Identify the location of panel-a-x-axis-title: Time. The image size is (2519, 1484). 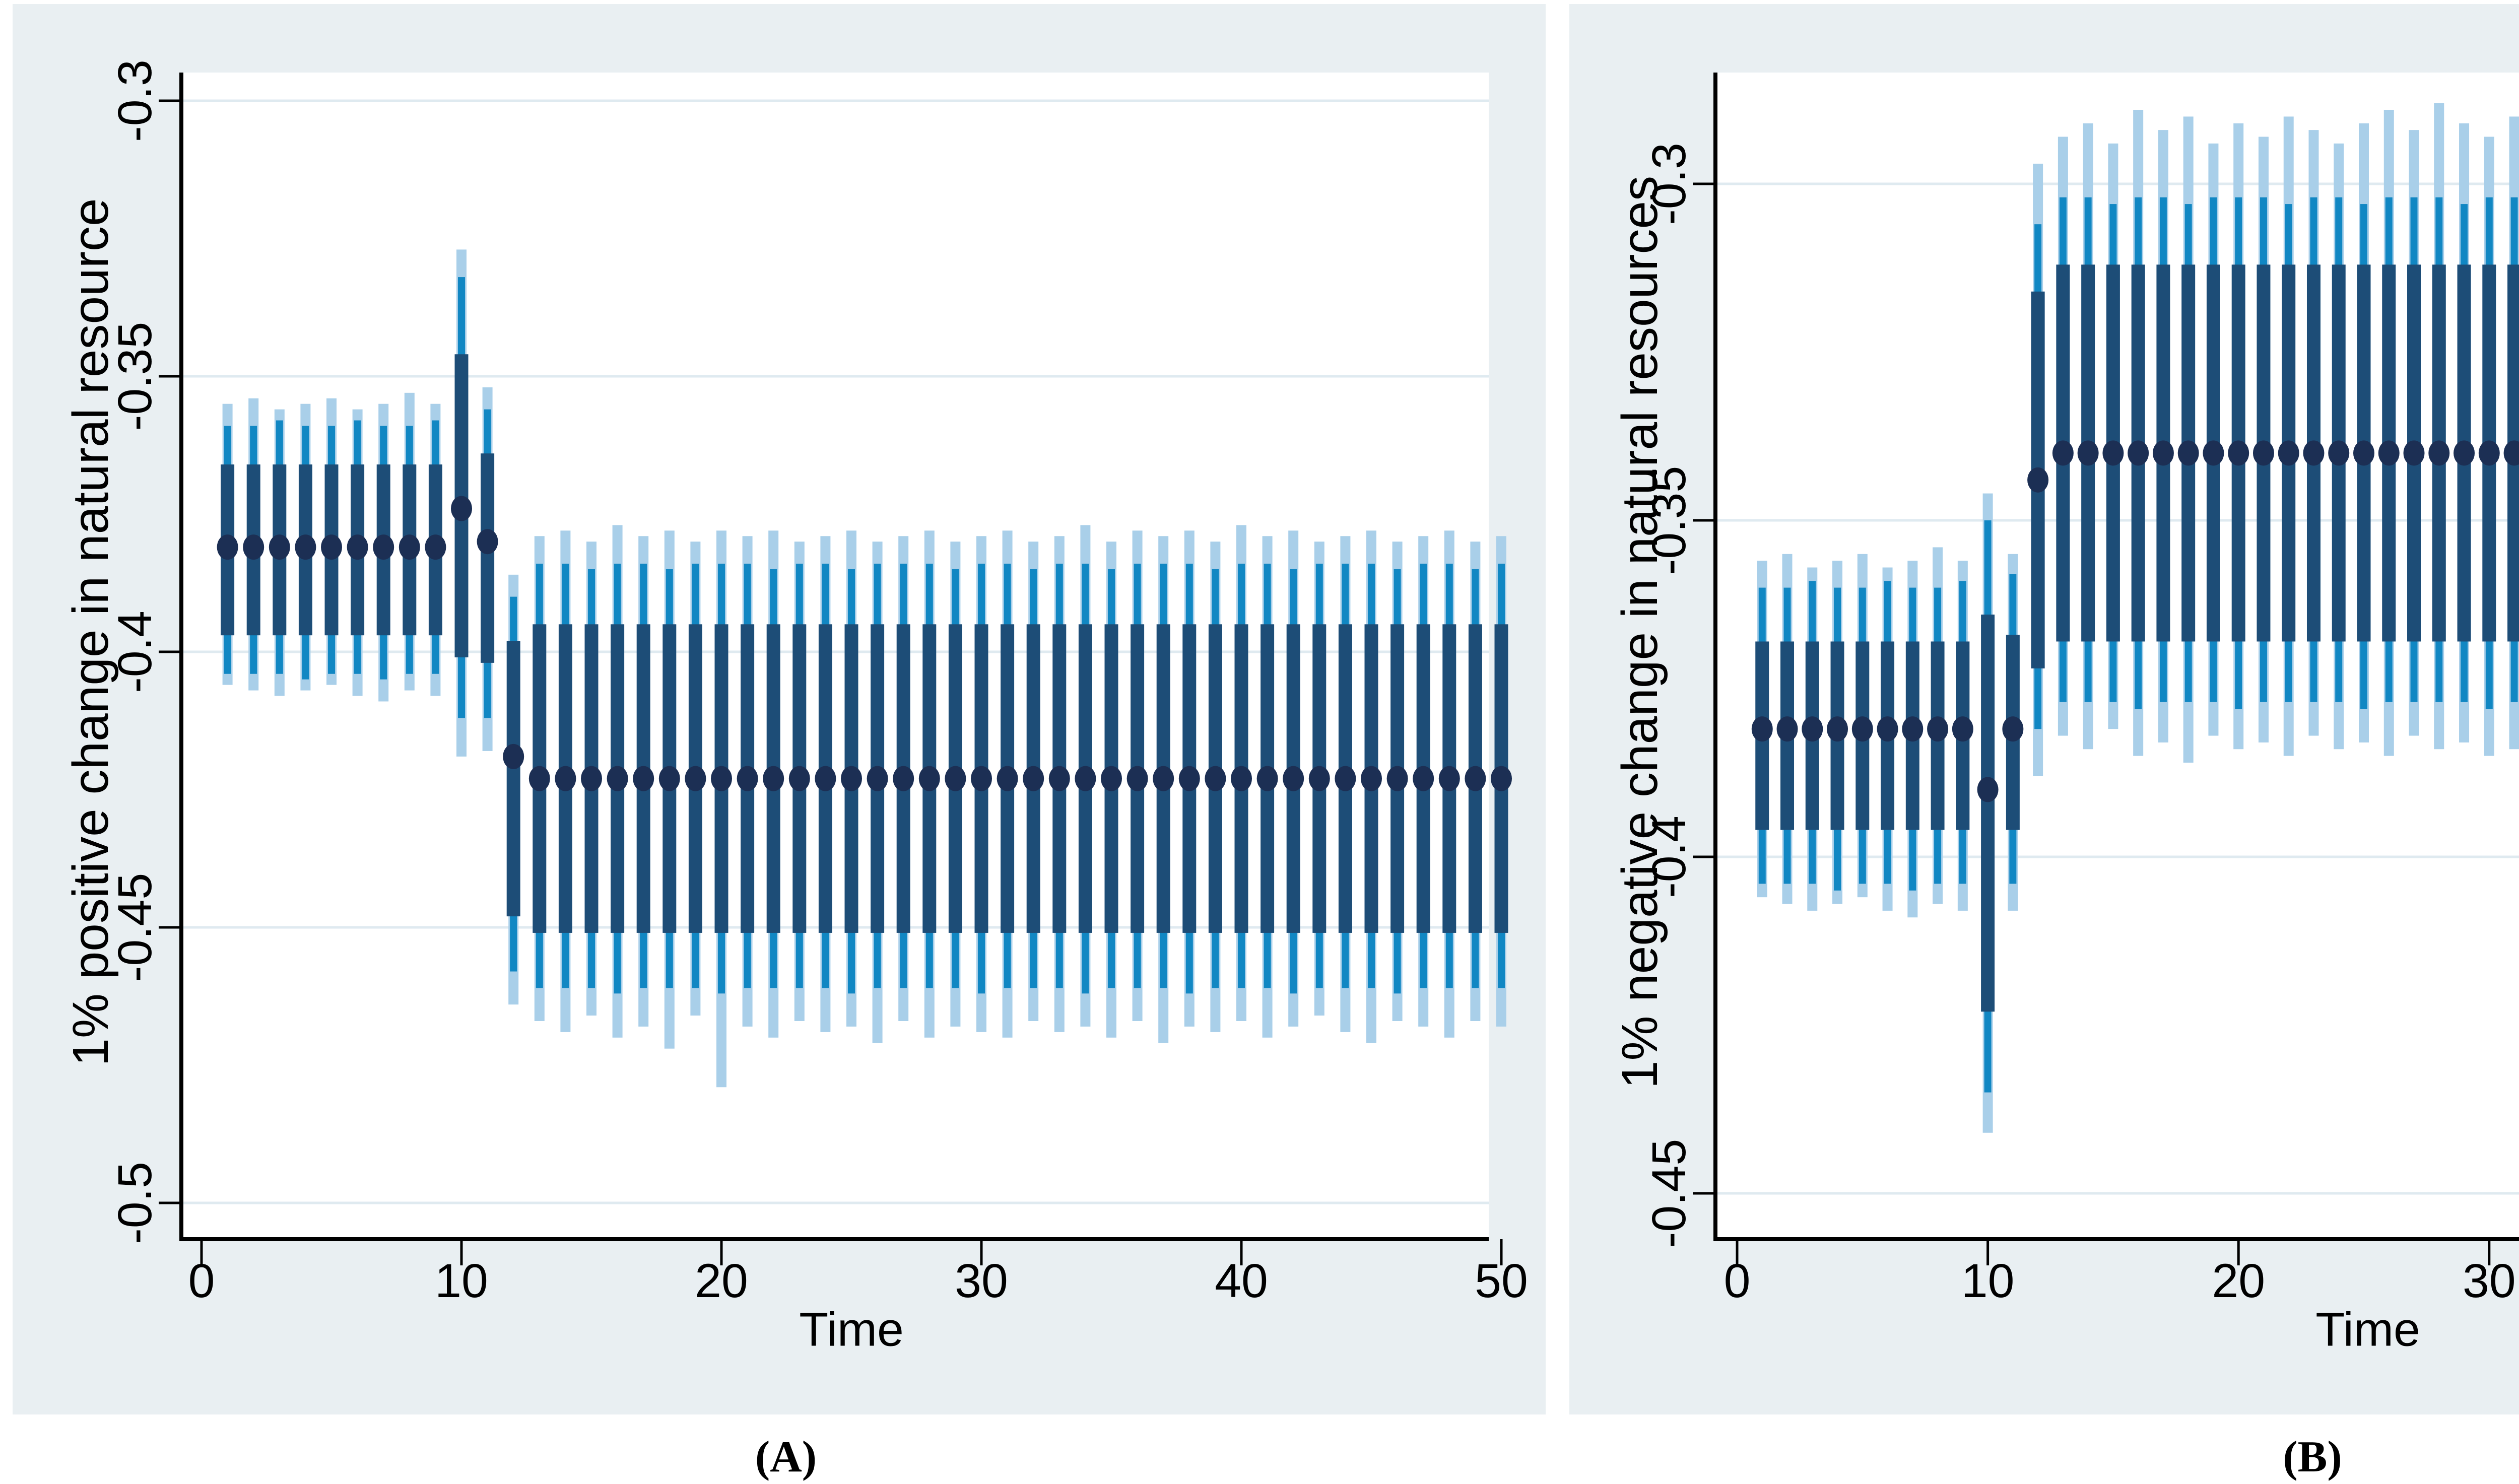
(851, 1330).